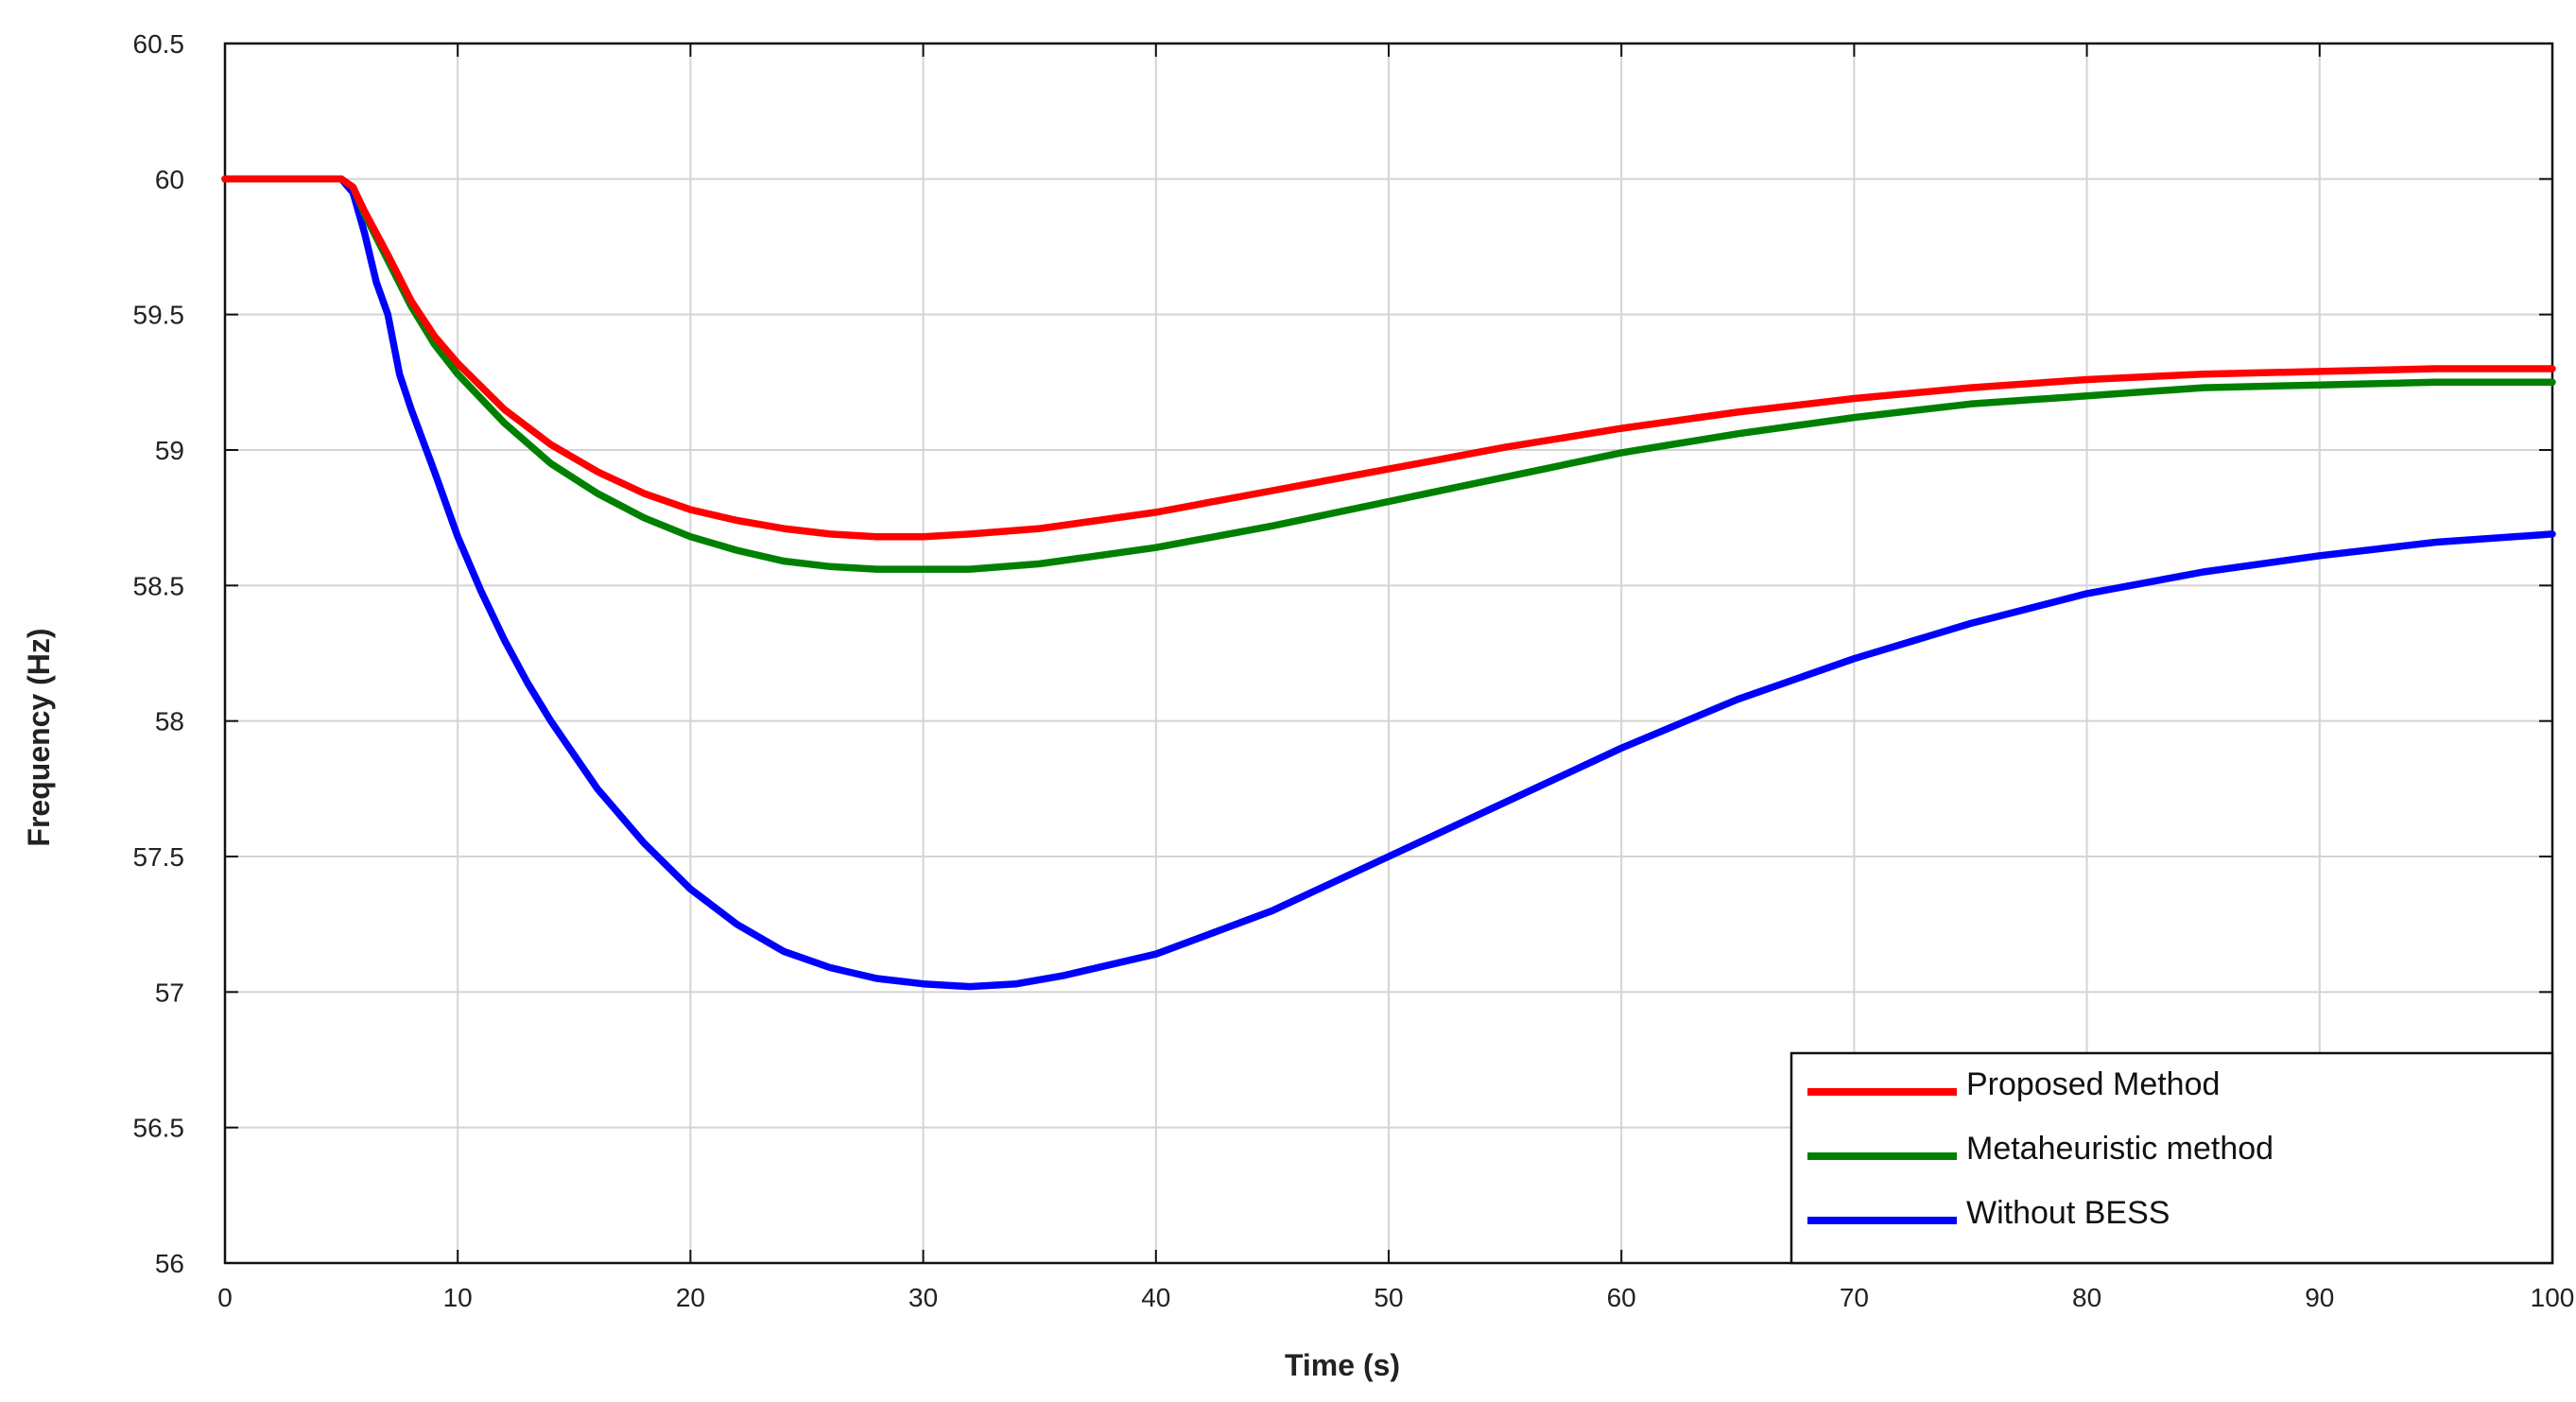 The height and width of the screenshot is (1402, 2576). Describe the element at coordinates (169, 1263) in the screenshot. I see `y-tick-label: 56` at that location.